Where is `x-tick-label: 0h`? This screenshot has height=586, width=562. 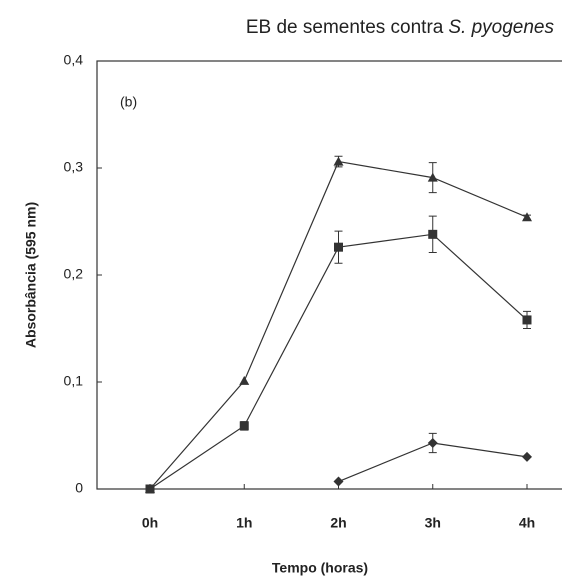
x-tick-label: 0h is located at coordinates (150, 523).